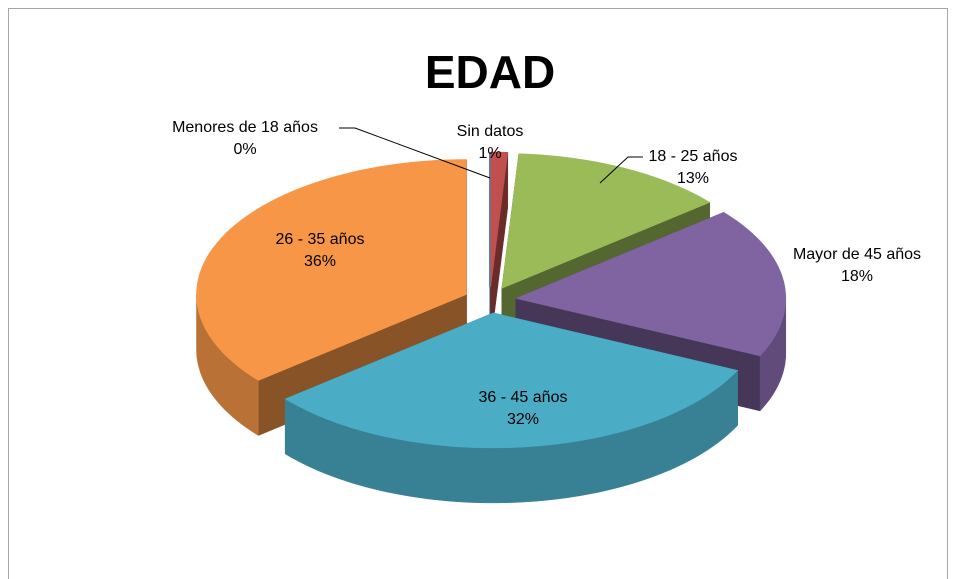 The height and width of the screenshot is (579, 957). Describe the element at coordinates (320, 239) in the screenshot. I see `data-label-category: 26 - 35 años` at that location.